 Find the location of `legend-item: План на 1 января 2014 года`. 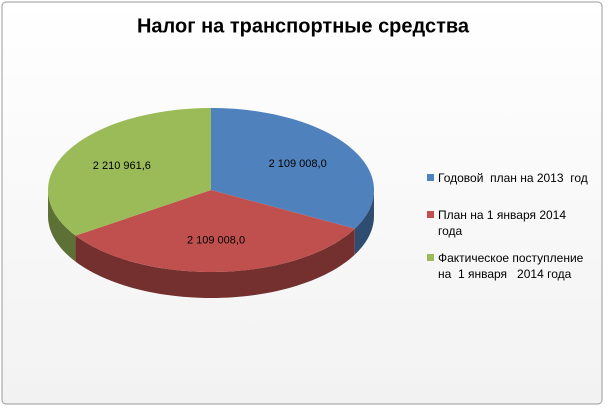

legend-item: План на 1 января 2014 года is located at coordinates (507, 223).